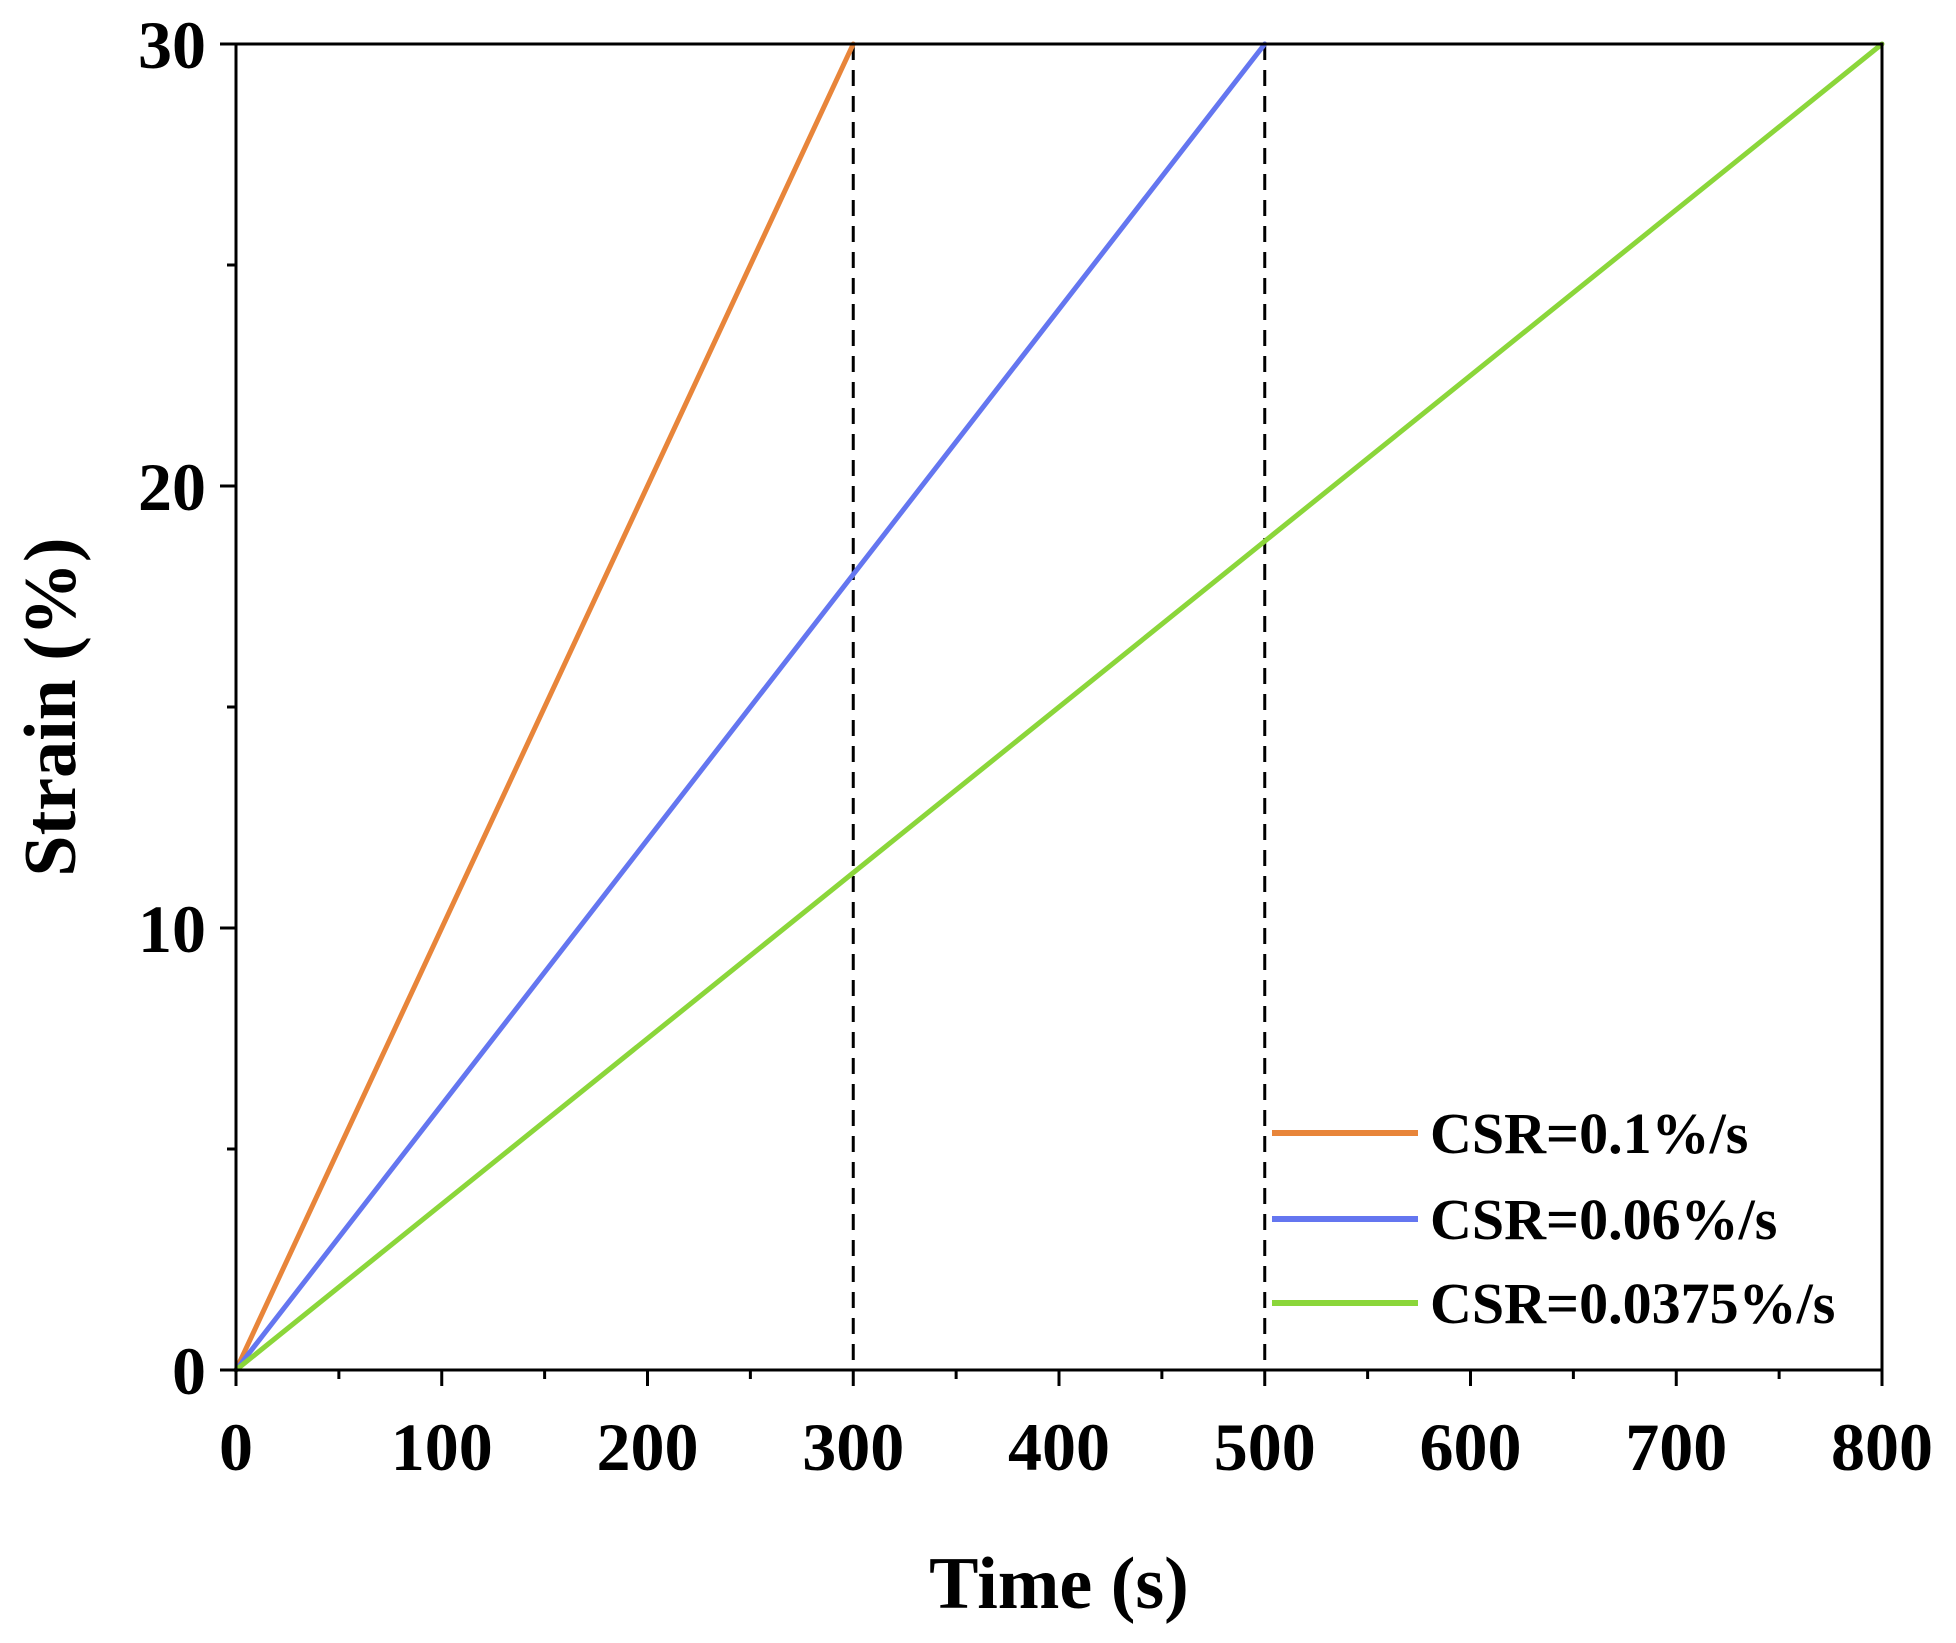 Image resolution: width=1956 pixels, height=1643 pixels. What do you see at coordinates (1676, 1447) in the screenshot?
I see `x-tick-label: 700` at bounding box center [1676, 1447].